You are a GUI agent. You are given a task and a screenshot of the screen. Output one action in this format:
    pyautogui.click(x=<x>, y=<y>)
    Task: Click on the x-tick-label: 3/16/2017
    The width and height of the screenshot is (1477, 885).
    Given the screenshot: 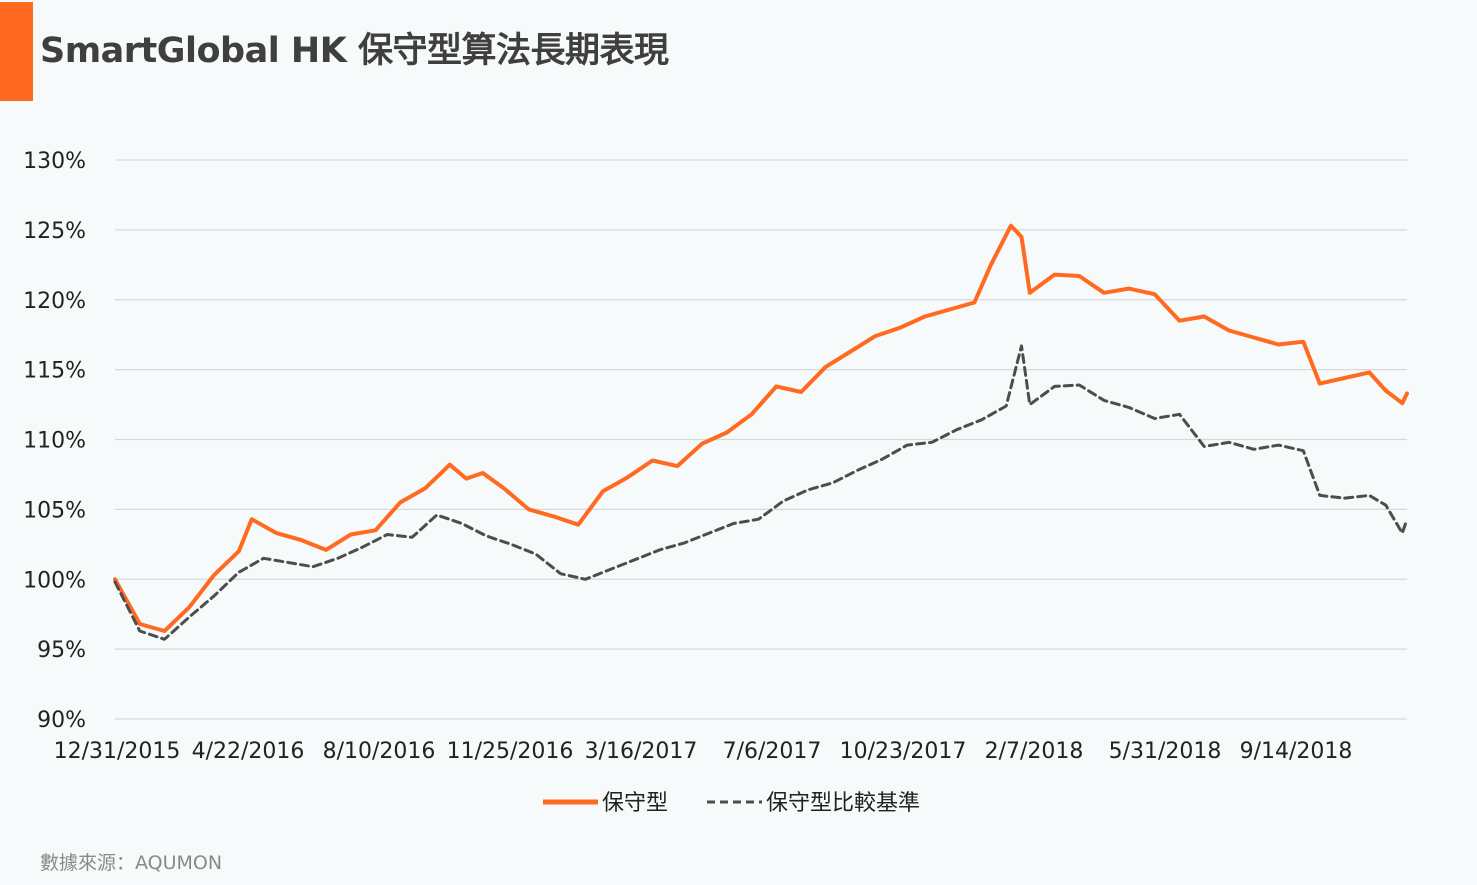 What is the action you would take?
    pyautogui.click(x=641, y=751)
    